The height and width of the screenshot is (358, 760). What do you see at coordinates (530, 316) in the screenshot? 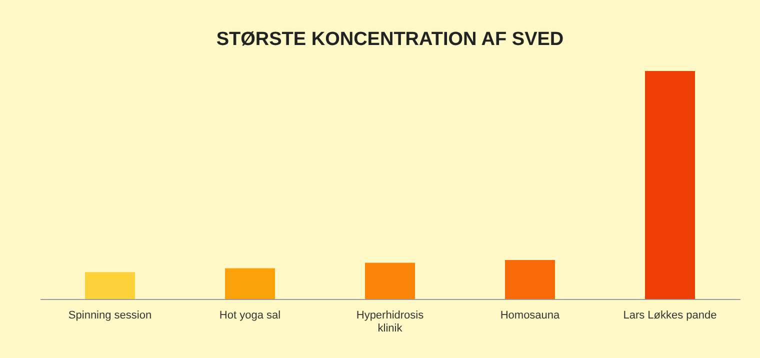
I see `x-tick-label: Homosauna` at bounding box center [530, 316].